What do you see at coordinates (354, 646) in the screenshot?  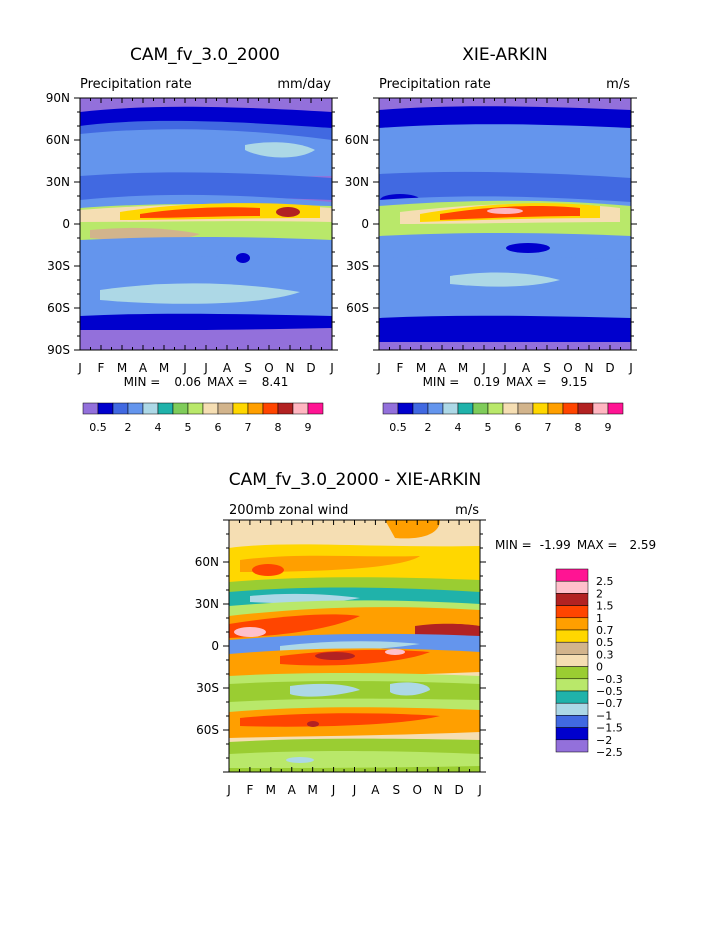 I see `panel-diff-field` at bounding box center [354, 646].